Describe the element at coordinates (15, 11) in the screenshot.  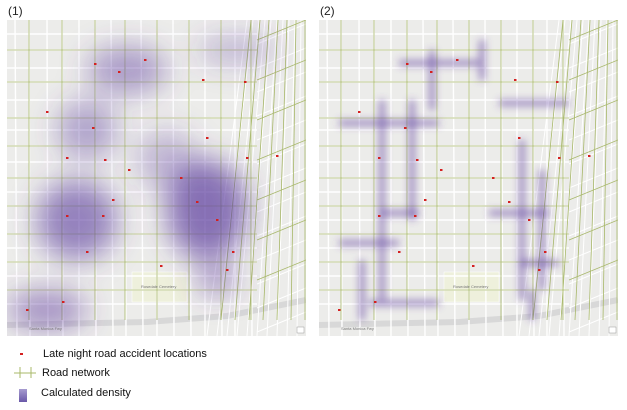
I see `panel-1-label: (1)` at that location.